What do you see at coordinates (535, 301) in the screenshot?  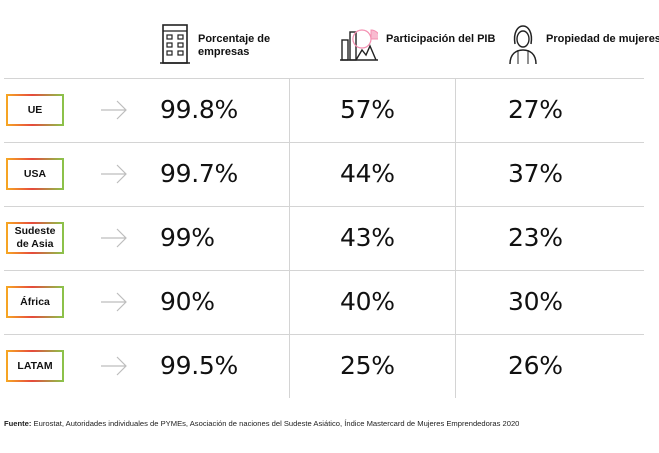 I see `cell-value: 30%` at bounding box center [535, 301].